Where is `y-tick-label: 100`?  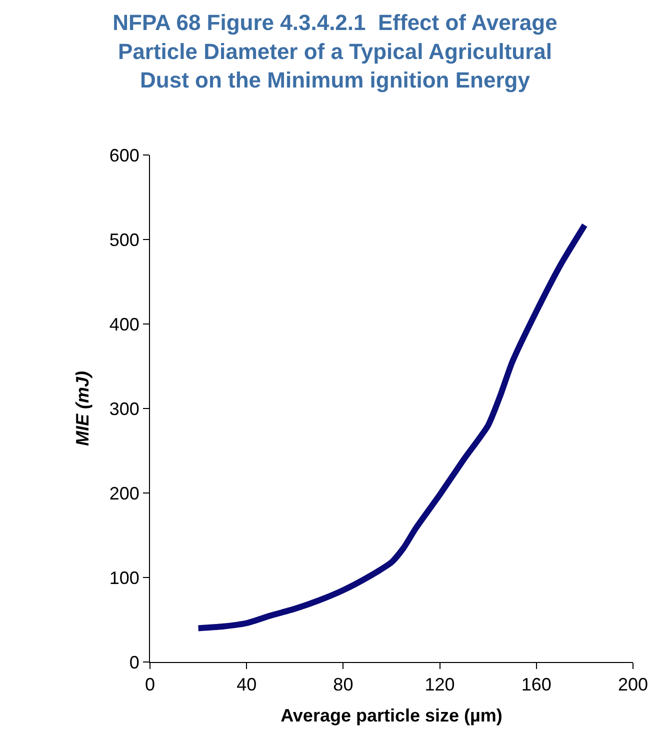 y-tick-label: 100 is located at coordinates (124, 578).